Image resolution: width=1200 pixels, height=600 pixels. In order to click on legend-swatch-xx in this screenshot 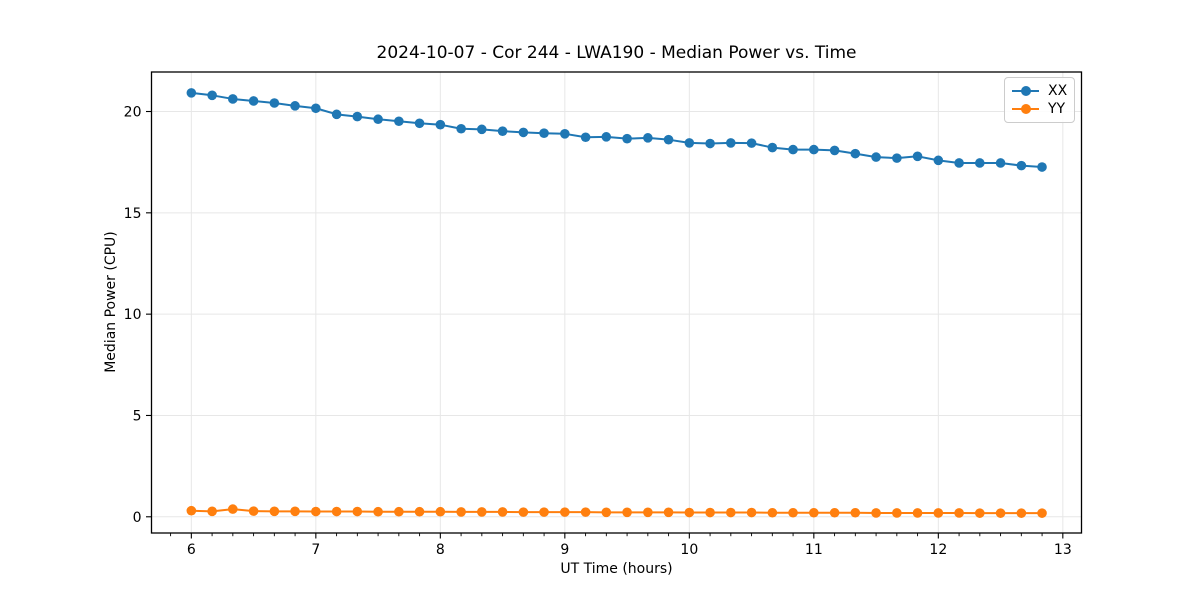, I will do `click(1025, 91)`.